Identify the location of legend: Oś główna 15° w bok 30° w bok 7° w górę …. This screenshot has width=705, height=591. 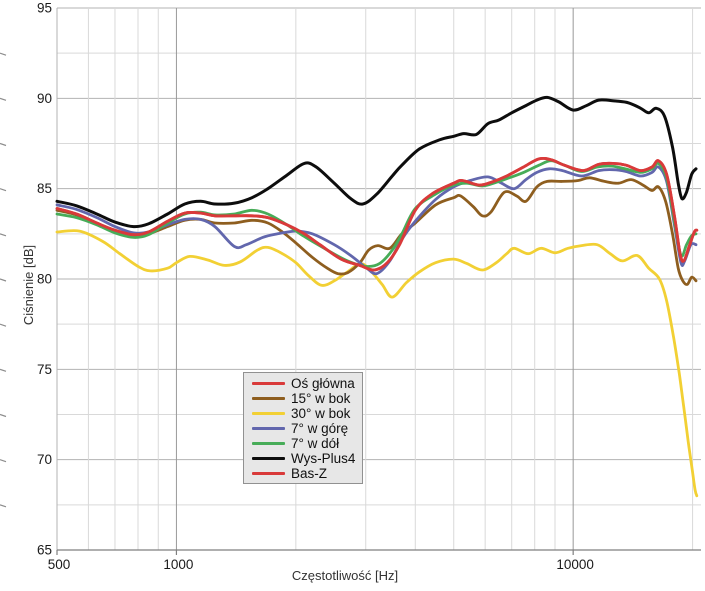
(303, 428).